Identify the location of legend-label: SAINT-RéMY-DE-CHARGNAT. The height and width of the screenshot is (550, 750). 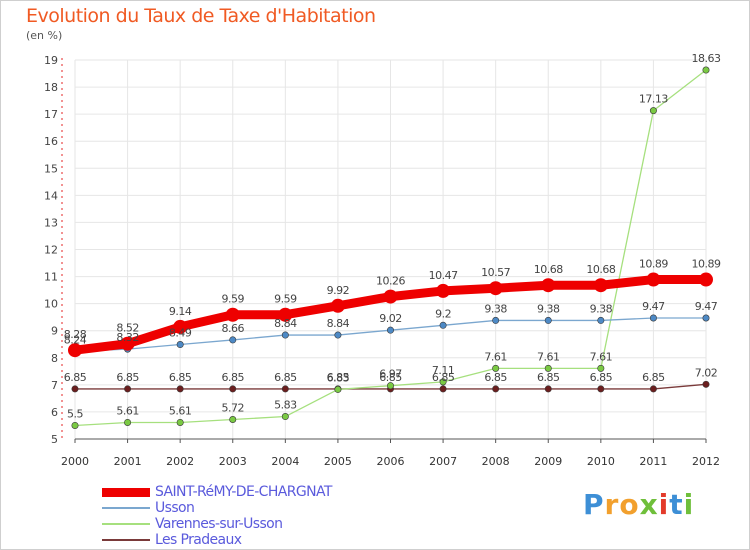
(243, 492).